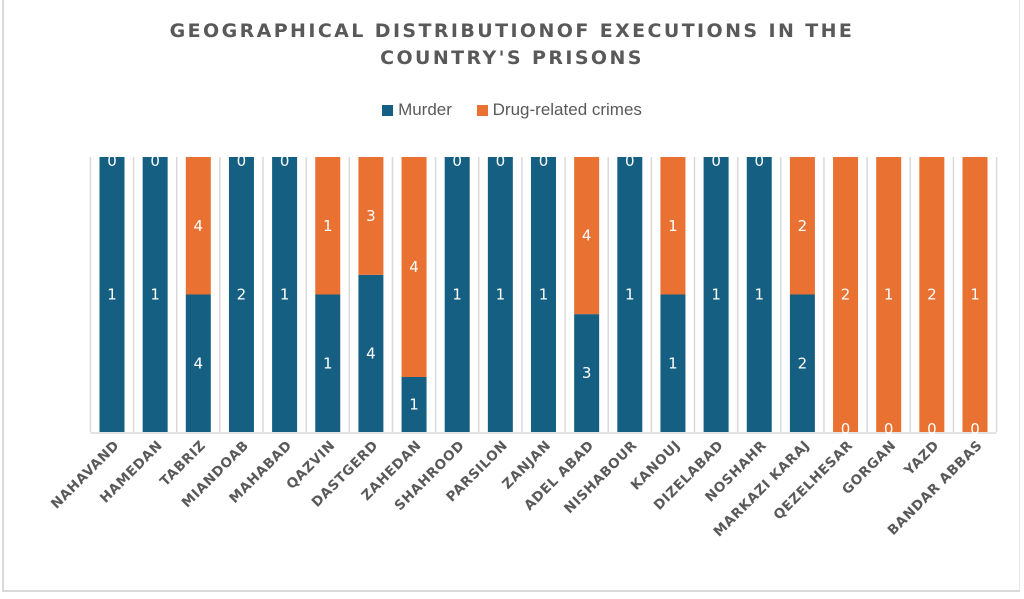  I want to click on x-tick-label: YAZD, so click(922, 459).